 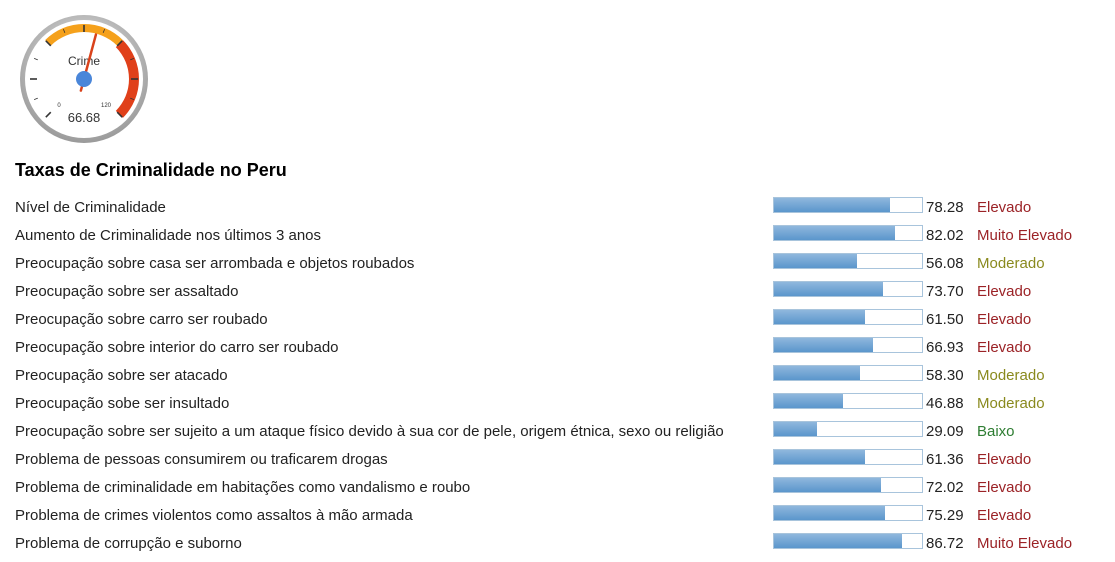 I want to click on gauge-ticks, so click(x=84, y=71).